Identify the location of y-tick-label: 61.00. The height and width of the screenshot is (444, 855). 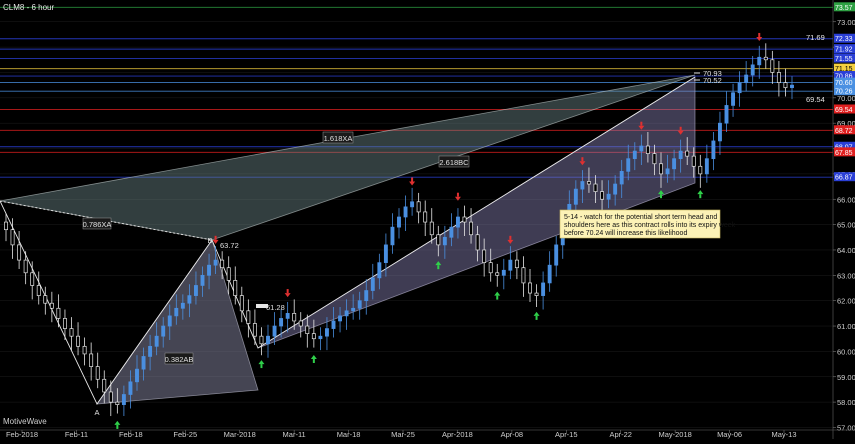
(846, 326).